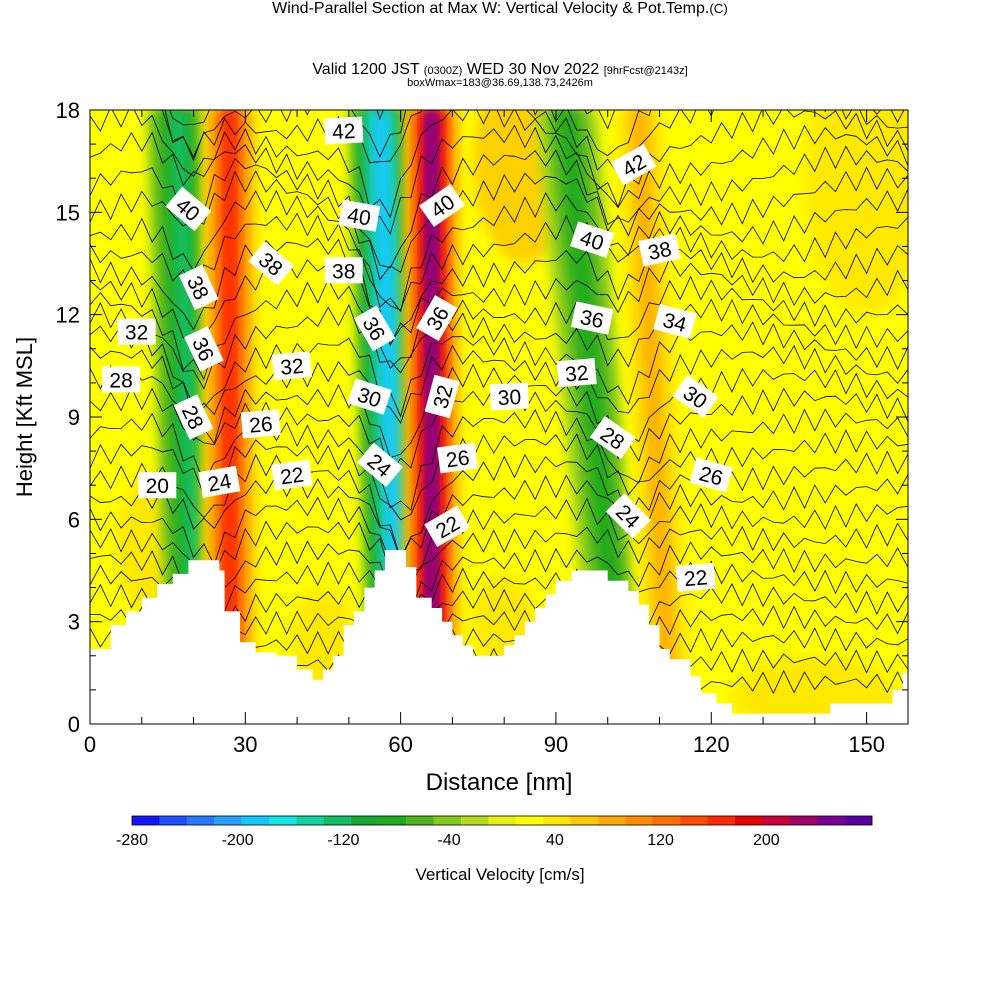  I want to click on contour-label-text: 36, so click(592, 319).